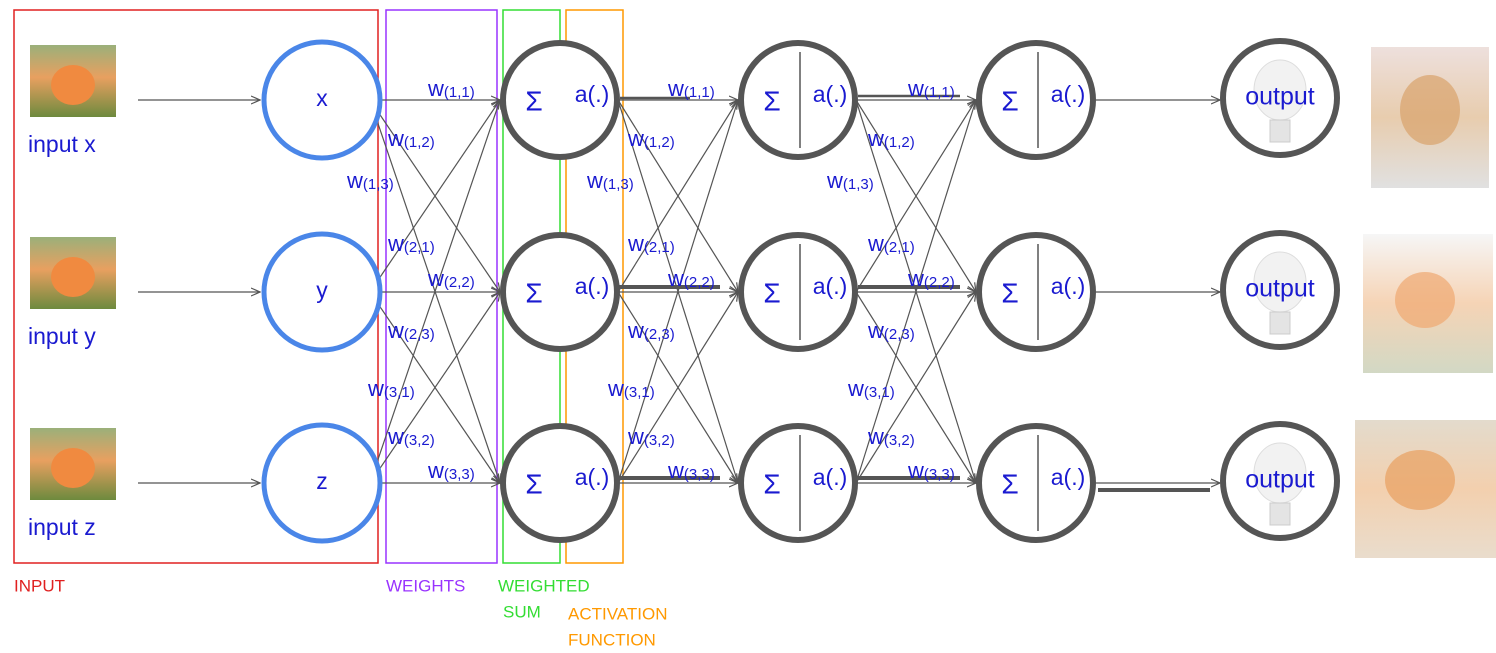 The width and height of the screenshot is (1496, 653). I want to click on input-node-label: x, so click(322, 98).